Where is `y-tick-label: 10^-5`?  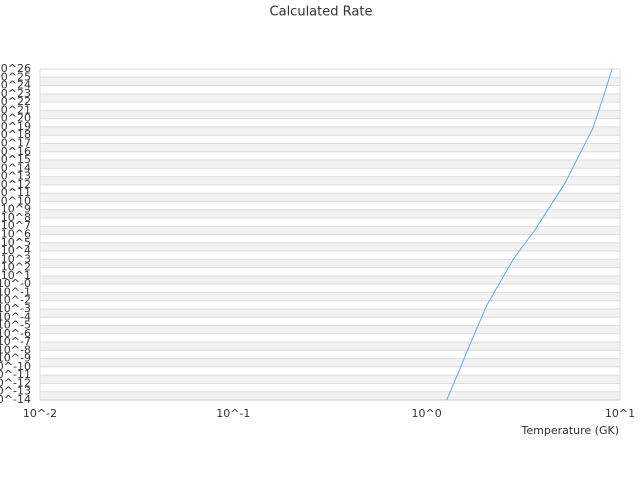 y-tick-label: 10^-5 is located at coordinates (15, 325).